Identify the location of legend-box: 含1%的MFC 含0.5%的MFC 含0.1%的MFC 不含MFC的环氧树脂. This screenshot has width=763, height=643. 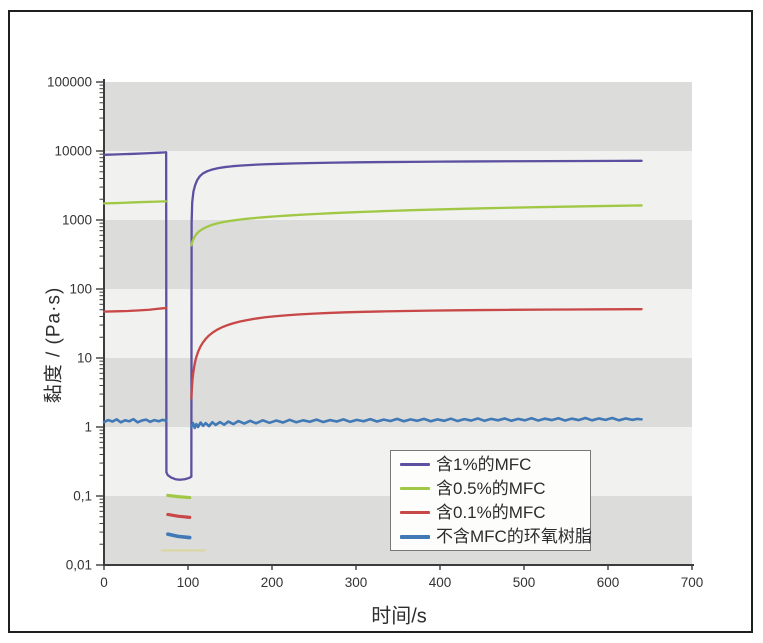
(491, 500).